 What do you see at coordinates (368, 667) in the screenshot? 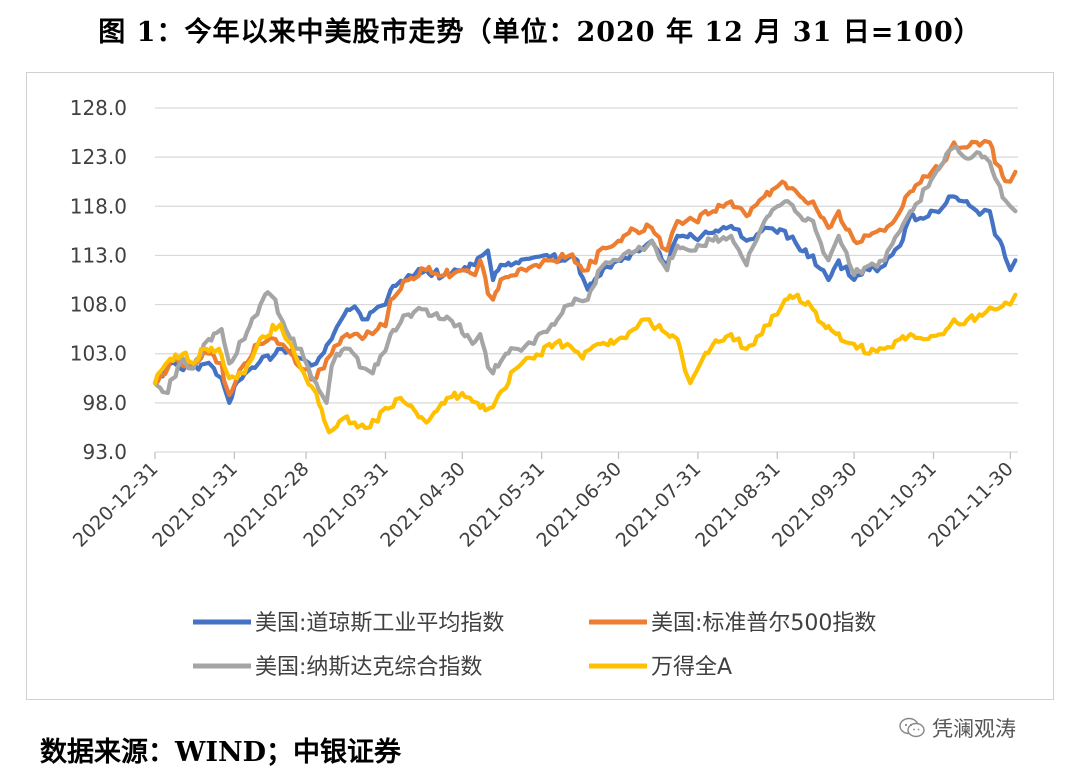
I see `legend-label: 美国:纳斯达克综合指数` at bounding box center [368, 667].